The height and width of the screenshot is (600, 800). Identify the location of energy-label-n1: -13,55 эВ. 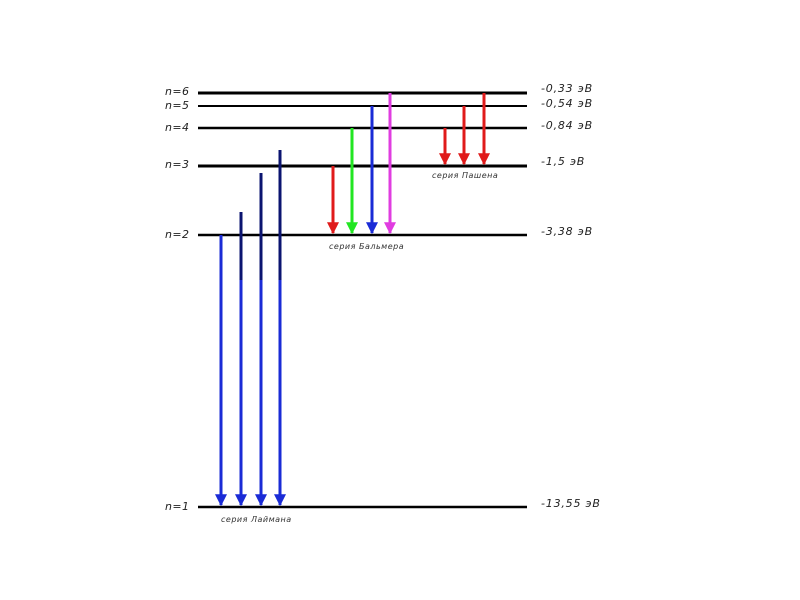
(571, 503).